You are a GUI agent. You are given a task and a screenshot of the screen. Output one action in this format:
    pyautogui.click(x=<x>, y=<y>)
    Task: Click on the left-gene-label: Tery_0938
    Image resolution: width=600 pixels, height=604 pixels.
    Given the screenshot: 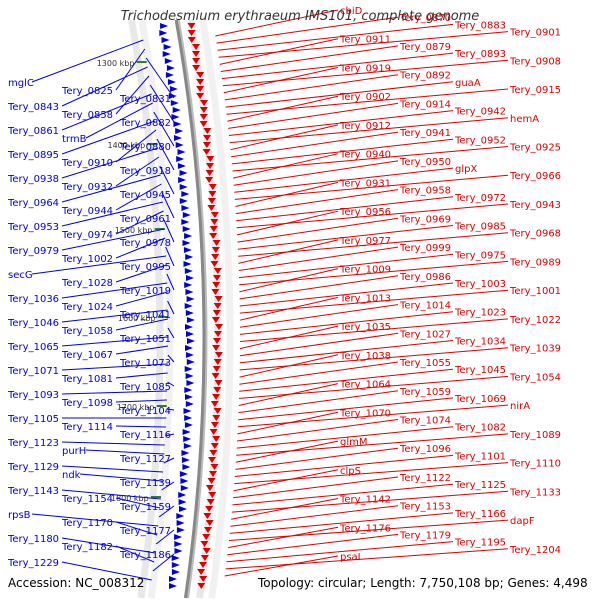 What is the action you would take?
    pyautogui.click(x=33, y=179)
    